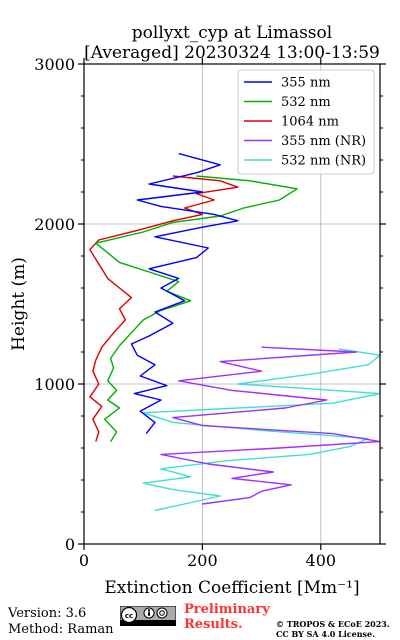 The image size is (400, 640). I want to click on method-text: Method: Raman, so click(61, 629).